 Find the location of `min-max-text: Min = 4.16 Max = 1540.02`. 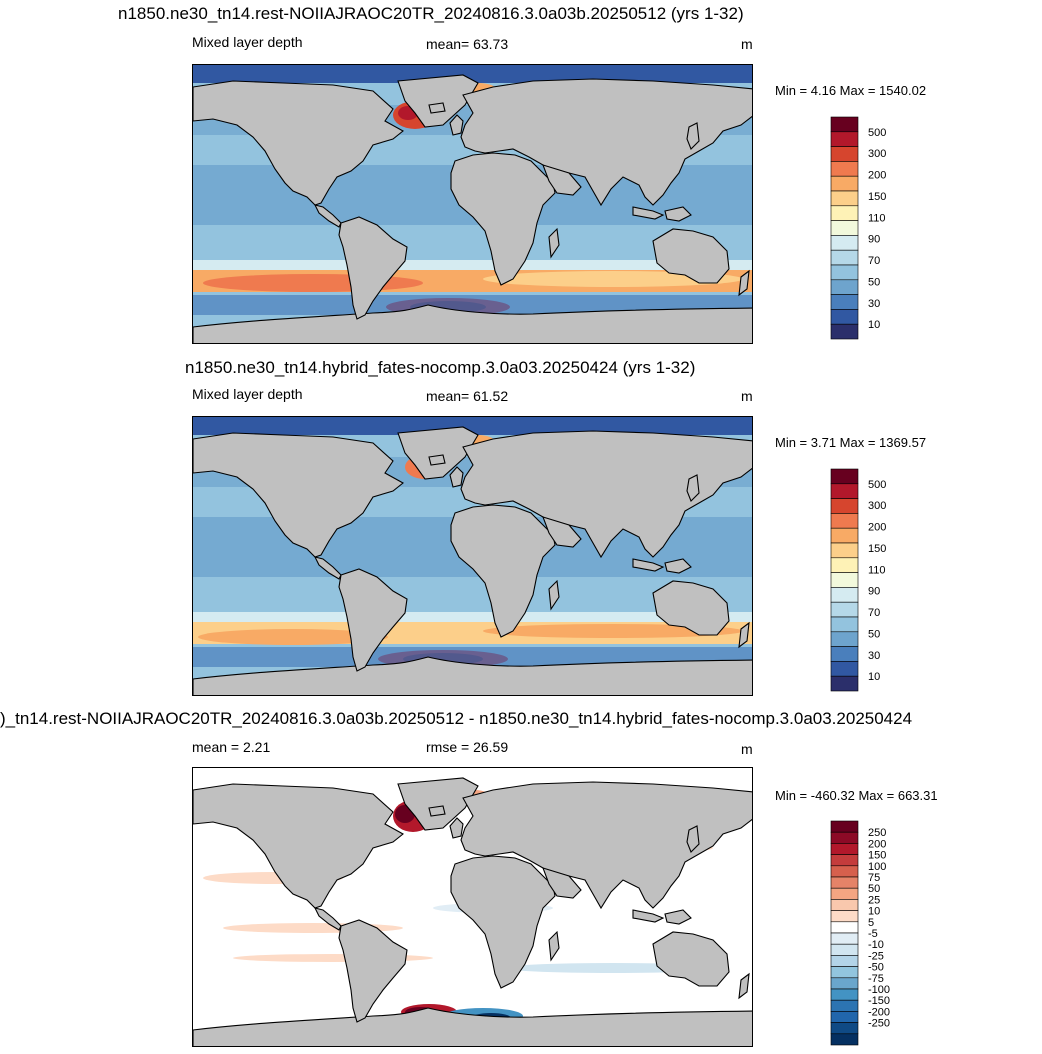

min-max-text: Min = 4.16 Max = 1540.02 is located at coordinates (851, 90).